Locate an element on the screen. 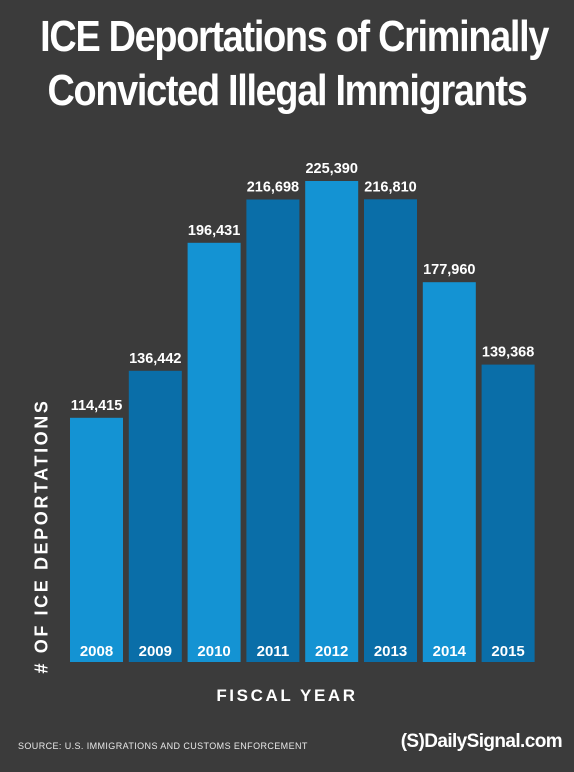  x-tick-label: 2015 is located at coordinates (507, 651).